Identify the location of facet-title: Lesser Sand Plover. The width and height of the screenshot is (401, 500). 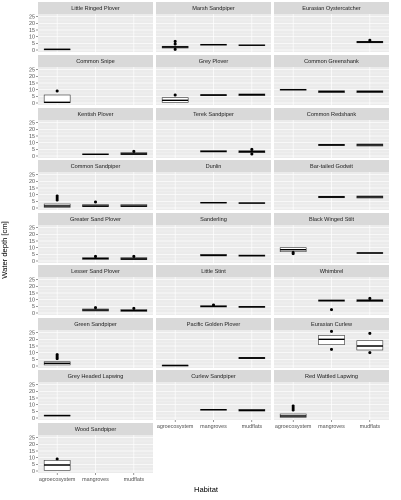
(95, 272).